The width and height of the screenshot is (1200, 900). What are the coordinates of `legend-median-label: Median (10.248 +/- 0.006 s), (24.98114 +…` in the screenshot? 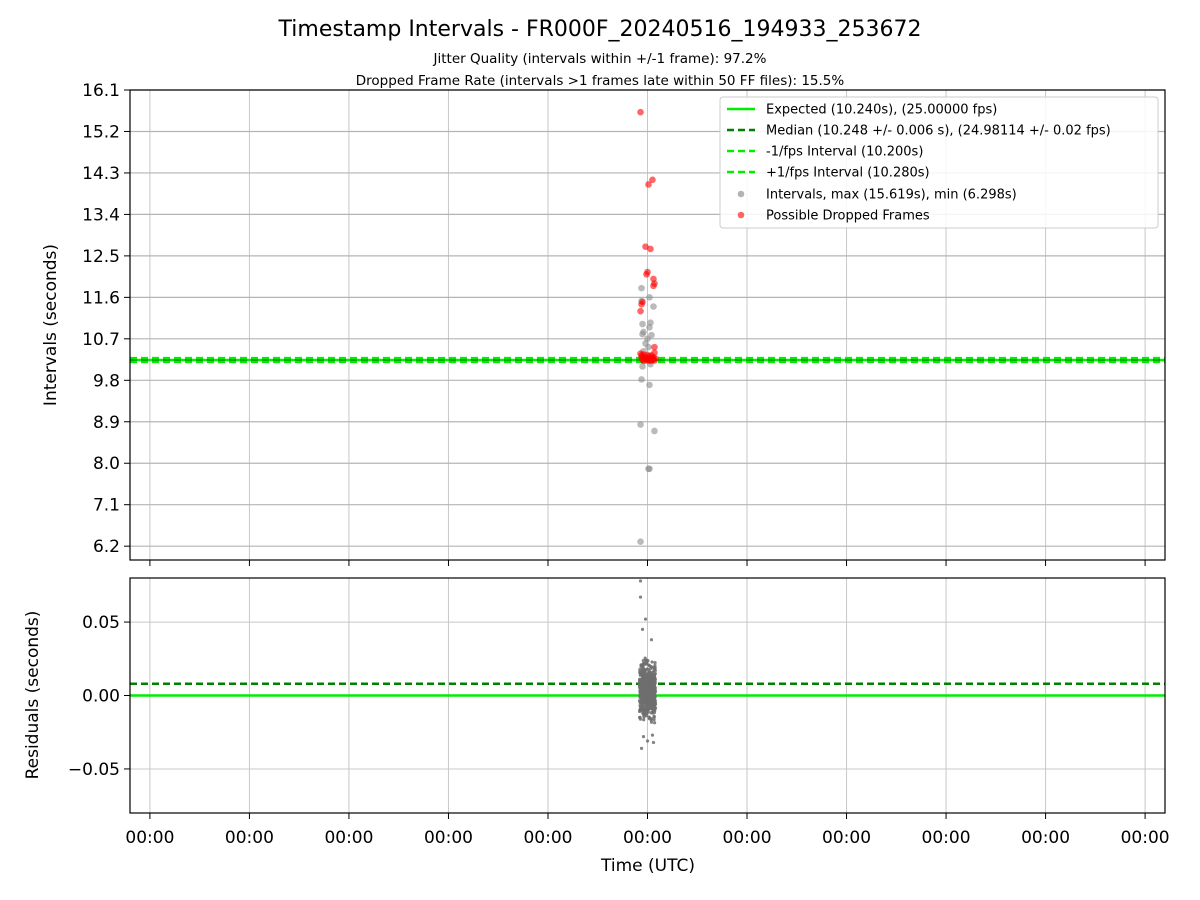 It's located at (938, 131).